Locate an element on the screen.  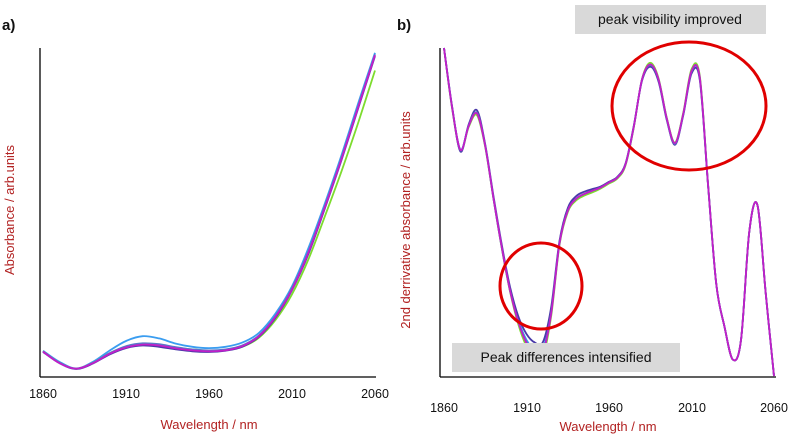
panel-b-x-ticks: 1860 1910 1960 2010 2060 is located at coordinates (609, 408).